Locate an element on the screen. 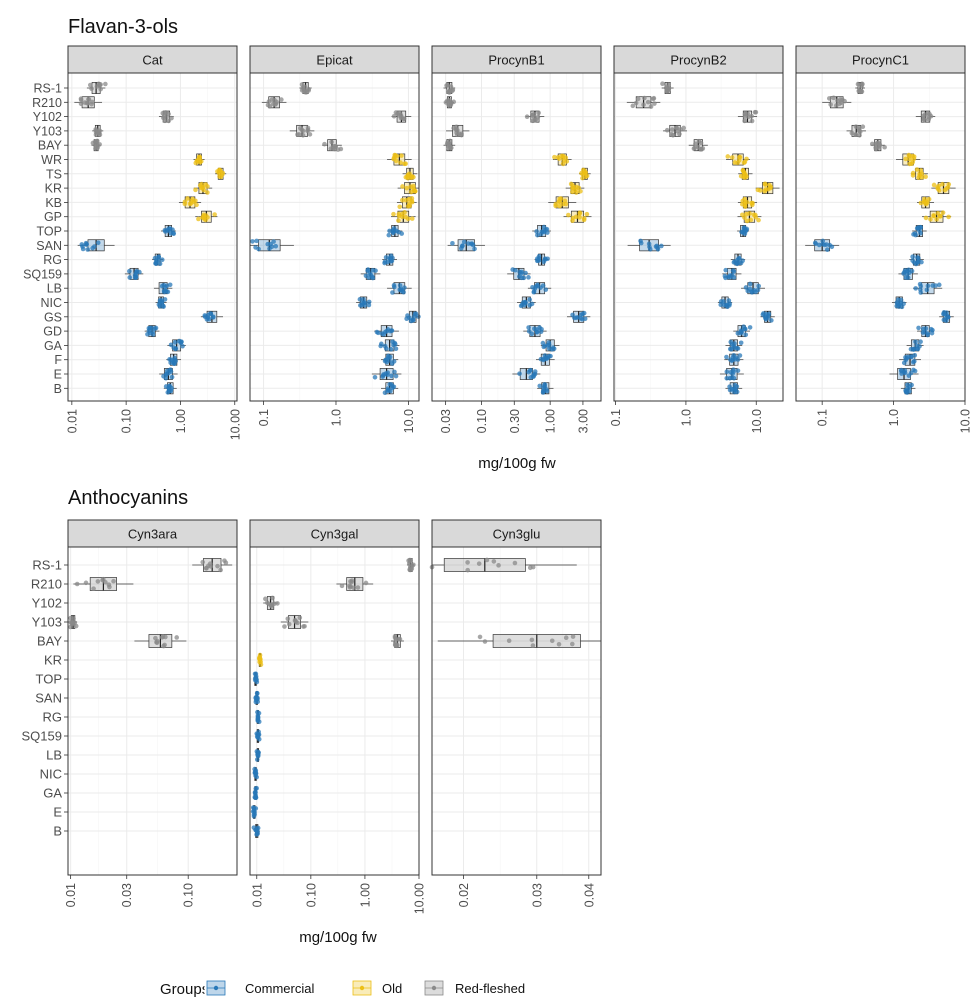 Image resolution: width=972 pixels, height=998 pixels. panel-background is located at coordinates (516, 711).